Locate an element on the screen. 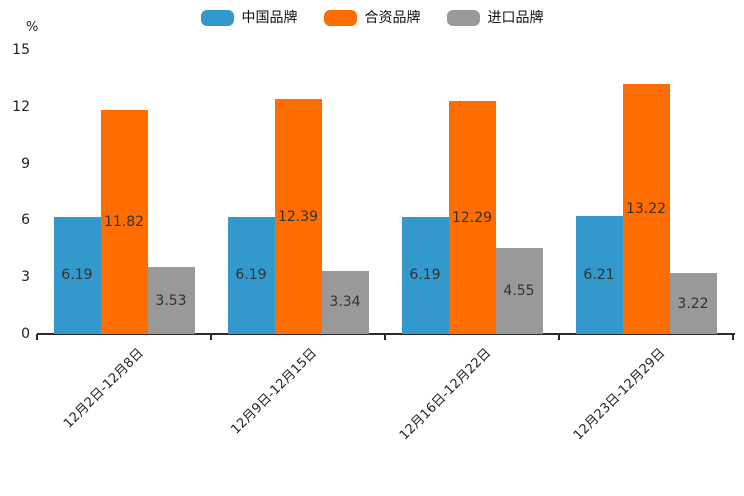 The height and width of the screenshot is (496, 744). bar-2-0: 3.53 is located at coordinates (171, 300).